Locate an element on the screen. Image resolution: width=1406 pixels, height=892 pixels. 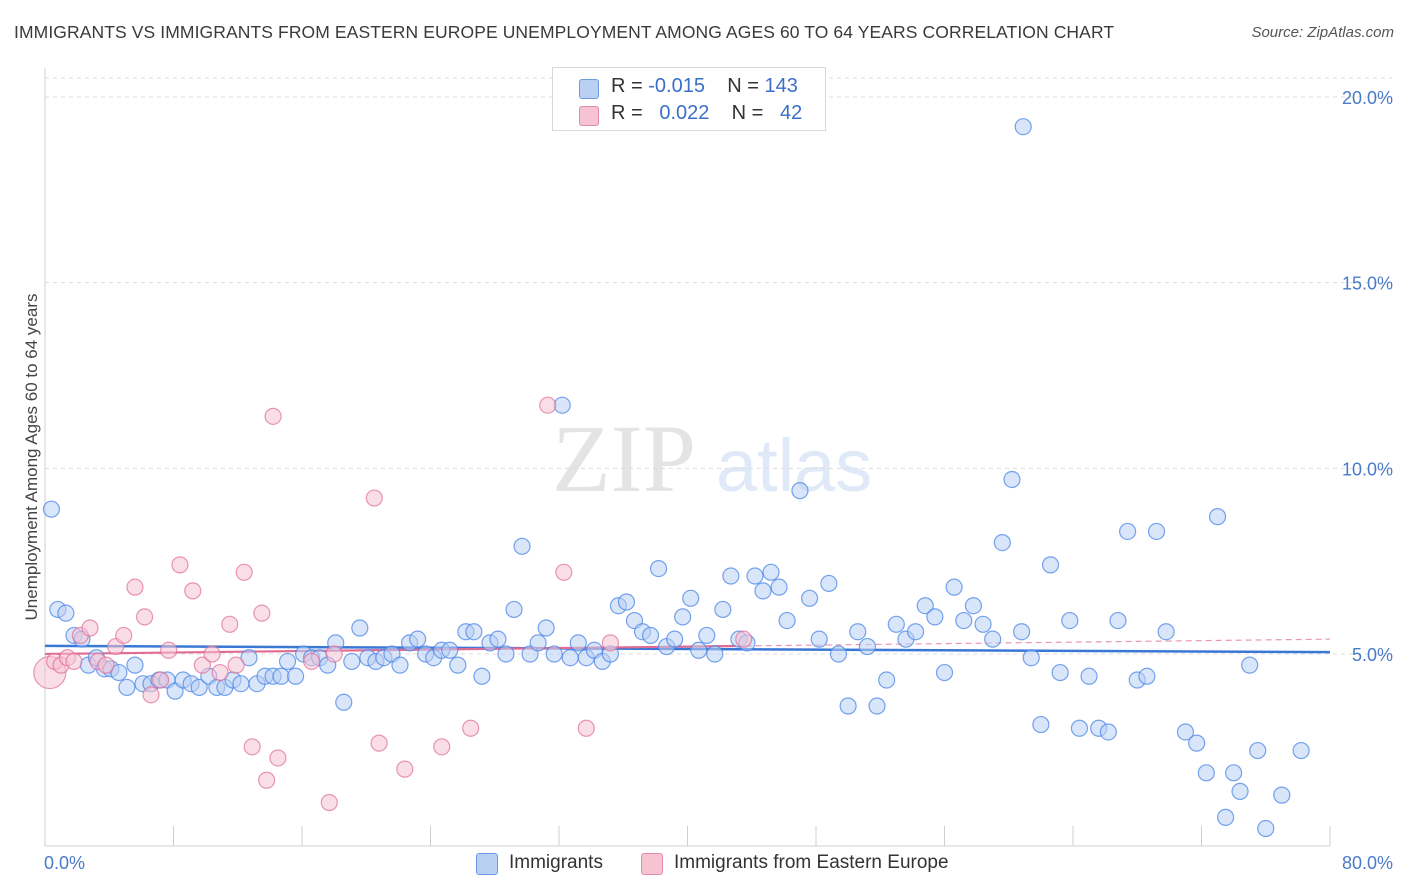
r-value-immigrants: -0.015 is located at coordinates (676, 86).